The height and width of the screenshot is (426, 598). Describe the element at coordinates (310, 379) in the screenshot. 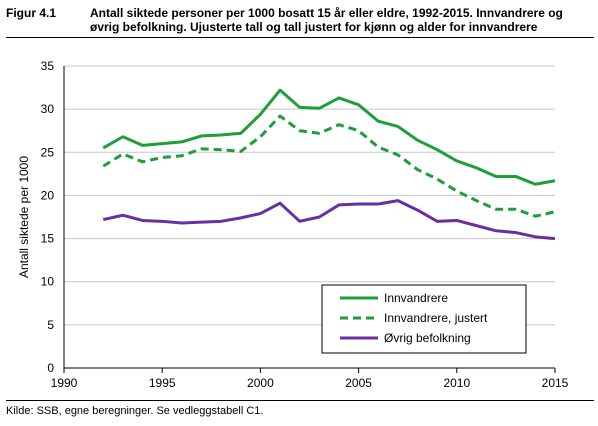

I see `x-axis-ticks: 1990 1995 2000 2005 2010 2015` at that location.